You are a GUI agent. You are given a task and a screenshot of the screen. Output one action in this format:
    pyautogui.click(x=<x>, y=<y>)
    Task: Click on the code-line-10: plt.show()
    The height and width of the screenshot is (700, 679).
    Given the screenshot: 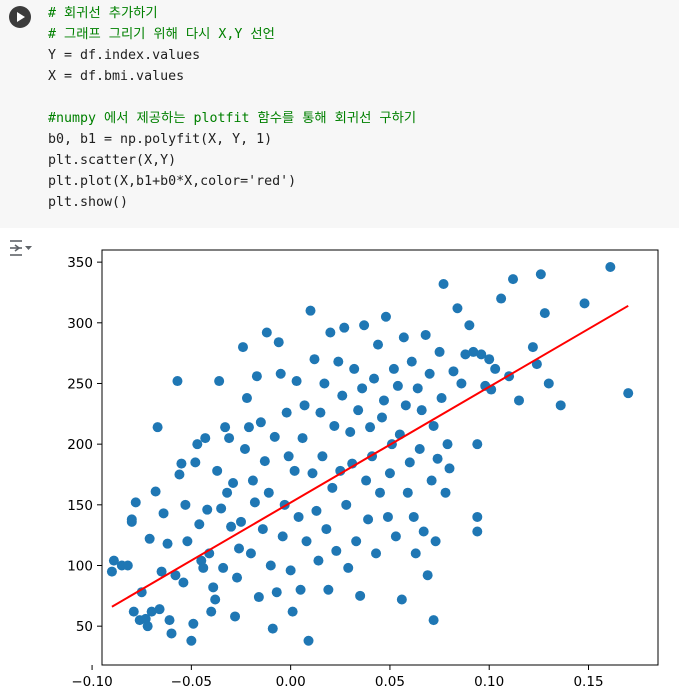 What is the action you would take?
    pyautogui.click(x=88, y=202)
    